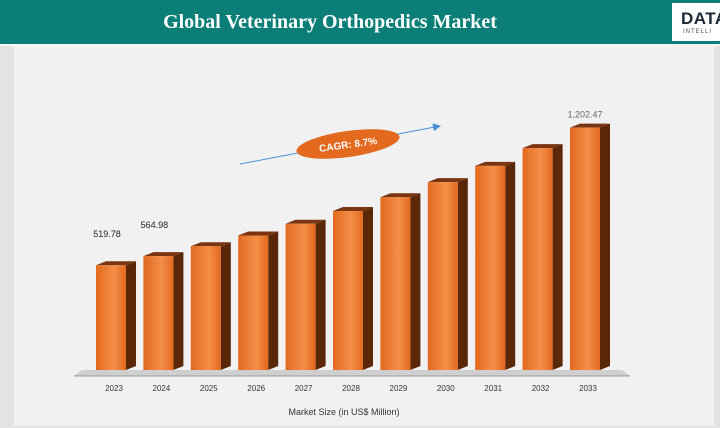  Describe the element at coordinates (162, 388) in the screenshot. I see `x-tick-label-2024: 2024` at that location.